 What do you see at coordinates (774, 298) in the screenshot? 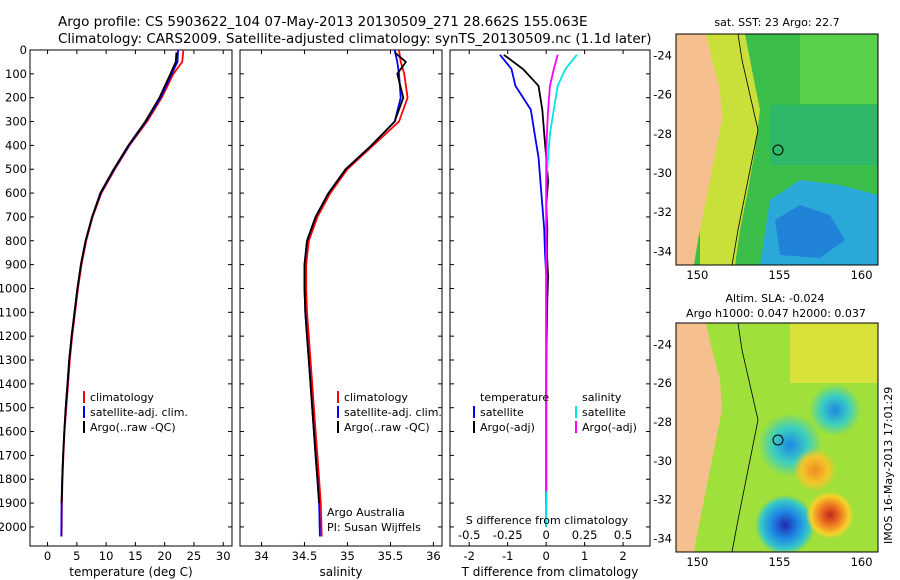
I see `sla-map-title-line-1: Altim. SLA: -0.024` at bounding box center [774, 298].